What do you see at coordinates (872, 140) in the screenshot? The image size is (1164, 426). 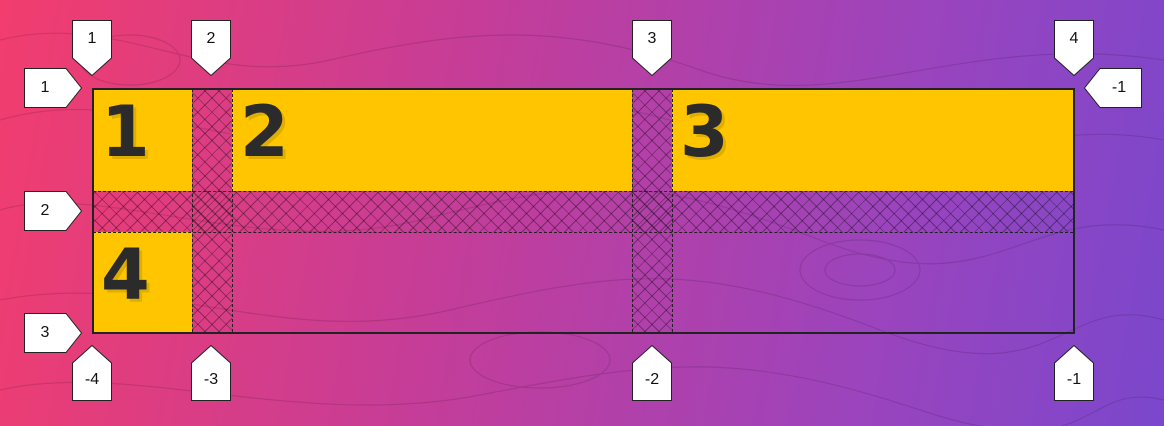 I see `grid-item-3: 3` at bounding box center [872, 140].